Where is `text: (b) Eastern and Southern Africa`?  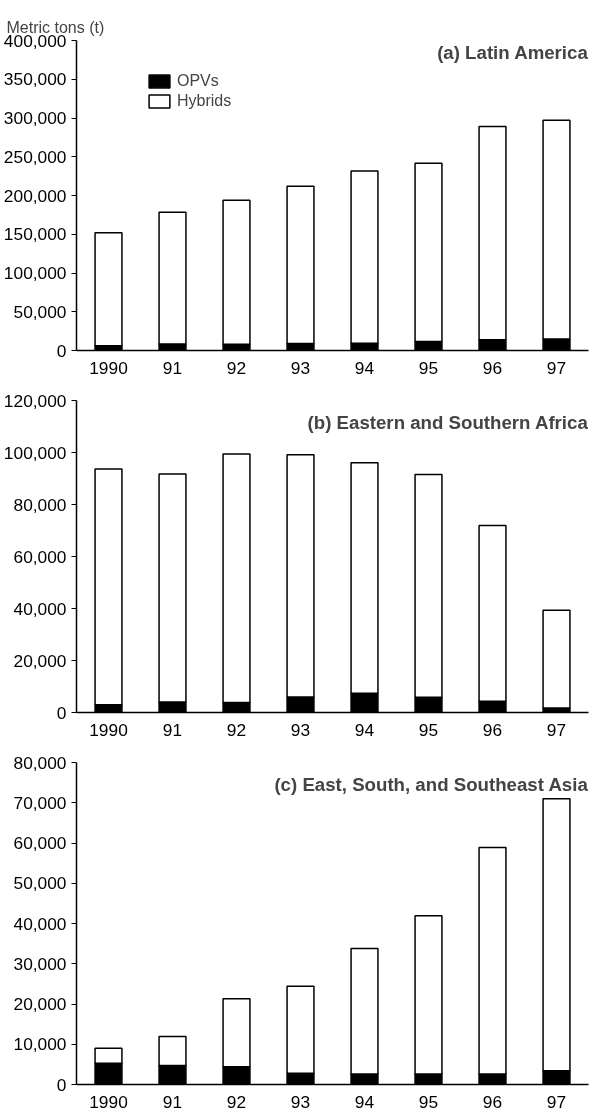 text: (b) Eastern and Southern Africa is located at coordinates (448, 422).